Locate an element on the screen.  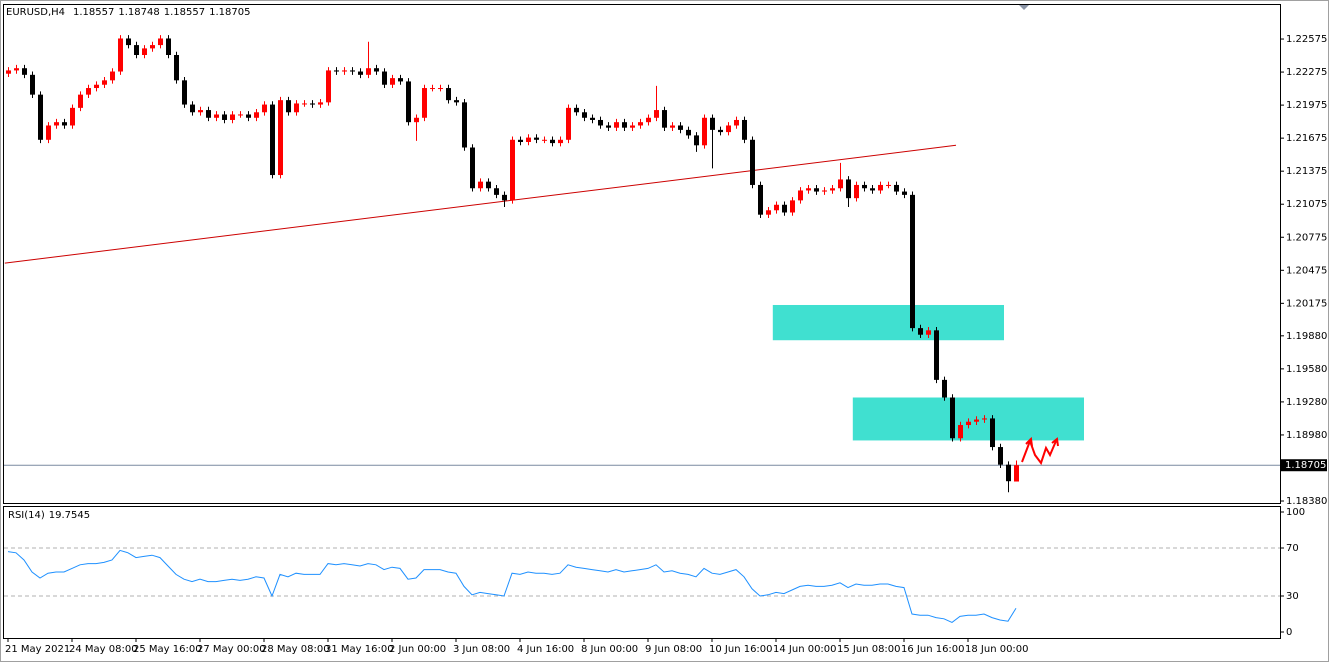
y-tick-label: 1.19880 is located at coordinates (1306, 336).